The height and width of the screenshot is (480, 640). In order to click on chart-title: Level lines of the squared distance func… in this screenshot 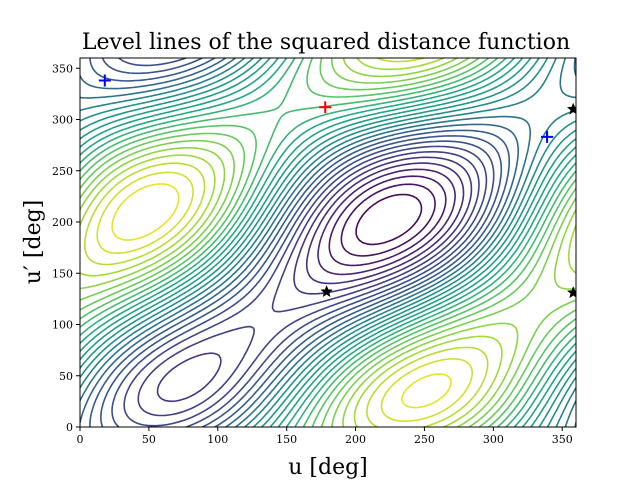, I will do `click(326, 42)`.